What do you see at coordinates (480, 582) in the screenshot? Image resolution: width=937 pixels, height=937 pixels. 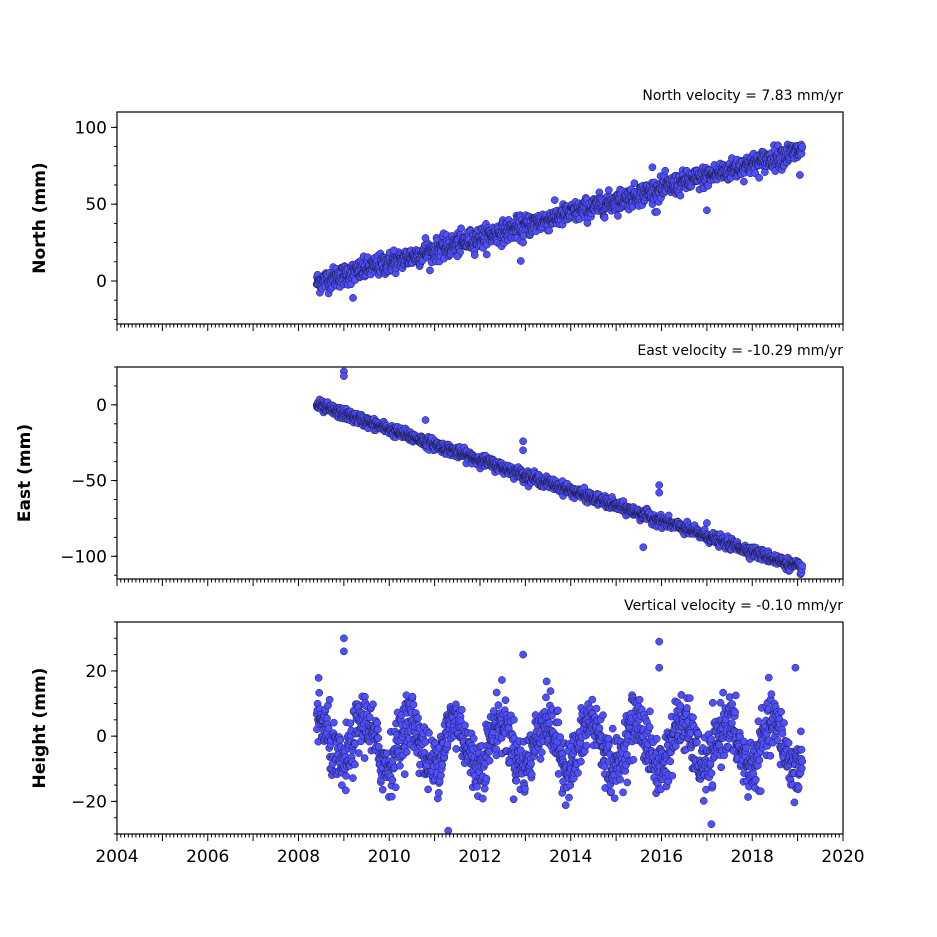 I see `east-x-ticks` at bounding box center [480, 582].